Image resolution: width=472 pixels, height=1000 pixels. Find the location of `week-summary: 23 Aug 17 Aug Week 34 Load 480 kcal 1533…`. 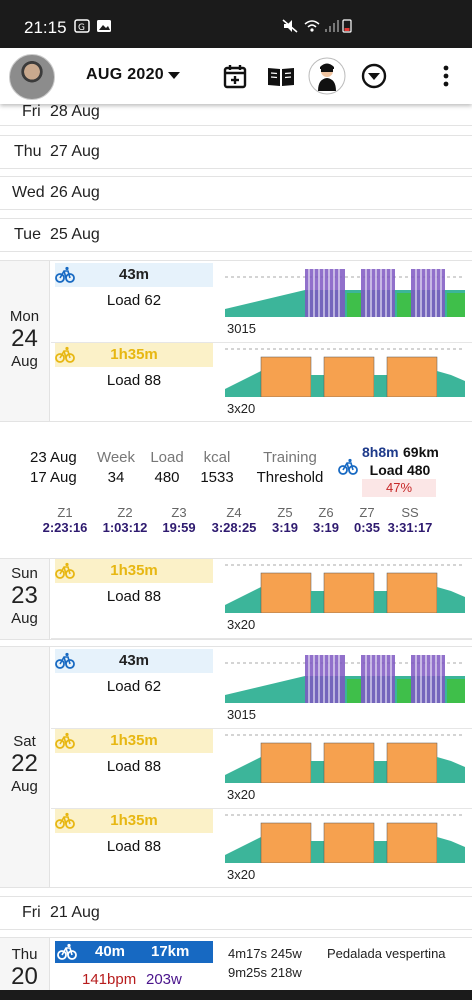

week-summary: 23 Aug 17 Aug Week 34 Load 480 kcal 1533… is located at coordinates (236, 490).